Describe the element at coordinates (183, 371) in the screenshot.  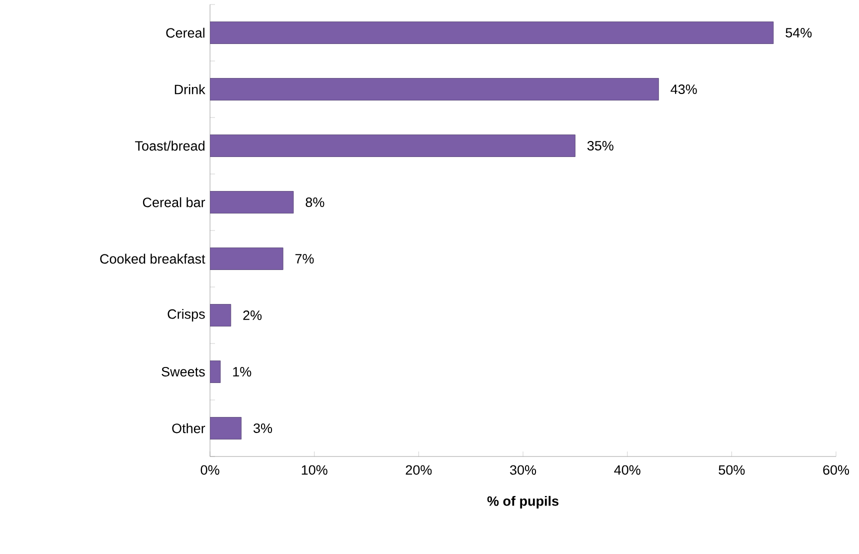
I see `y-tick-label: Sweets` at that location.